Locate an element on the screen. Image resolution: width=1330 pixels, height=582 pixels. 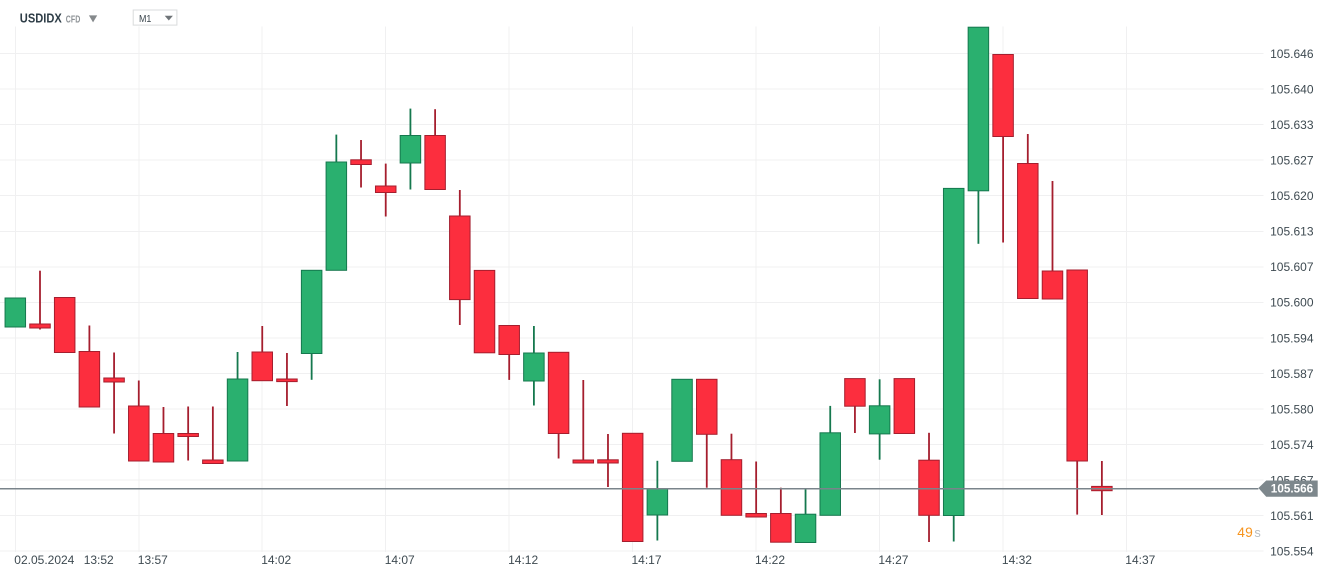
svg-text: 105.633 is located at coordinates (1292, 125).